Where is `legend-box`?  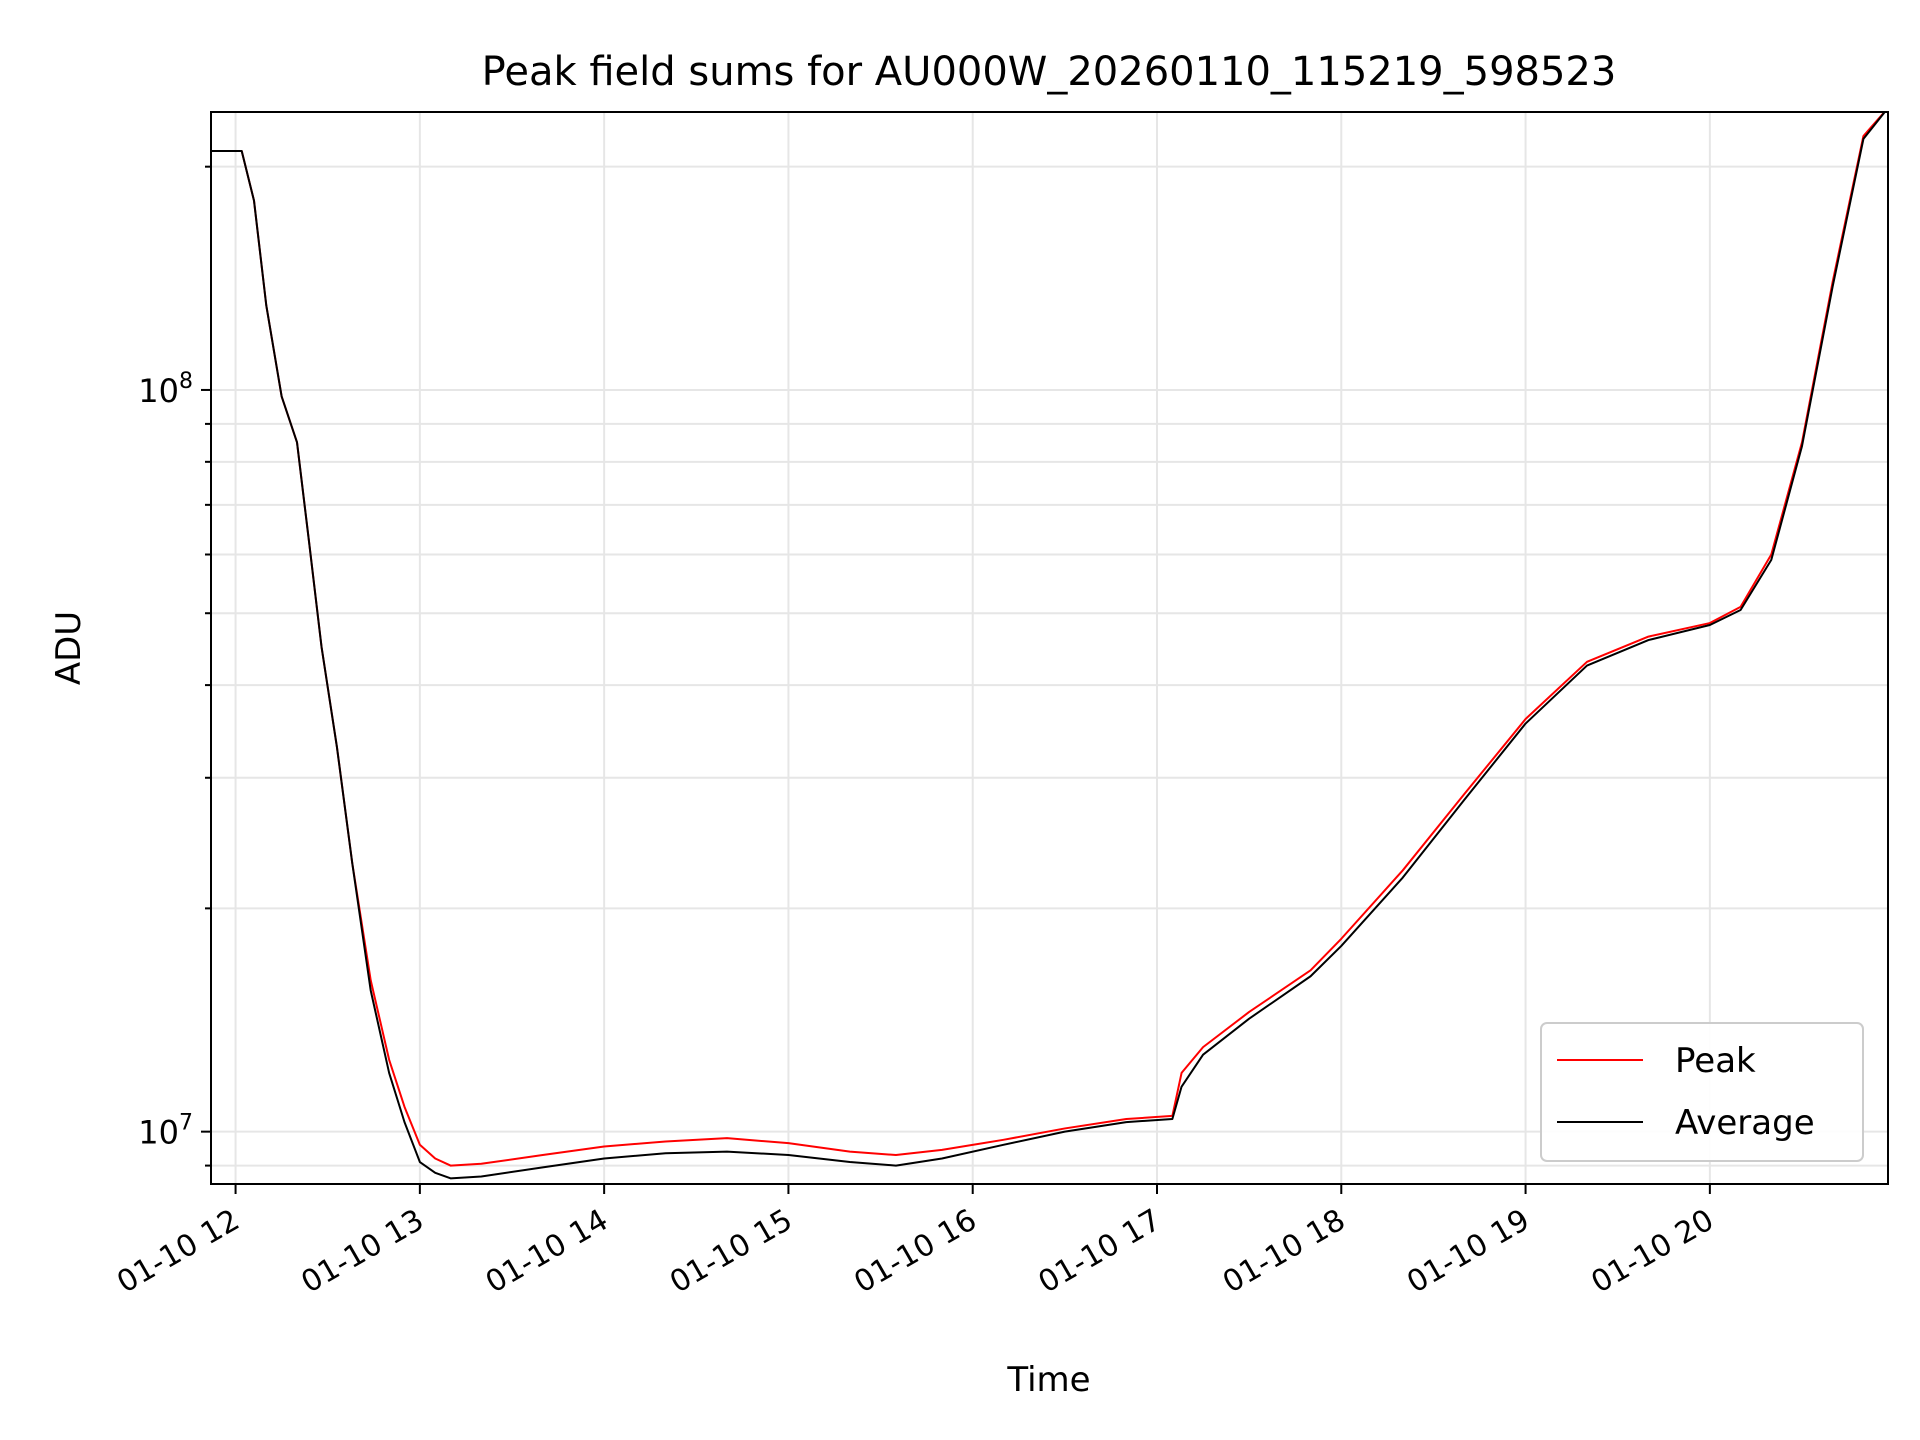
legend-box is located at coordinates (1702, 1092).